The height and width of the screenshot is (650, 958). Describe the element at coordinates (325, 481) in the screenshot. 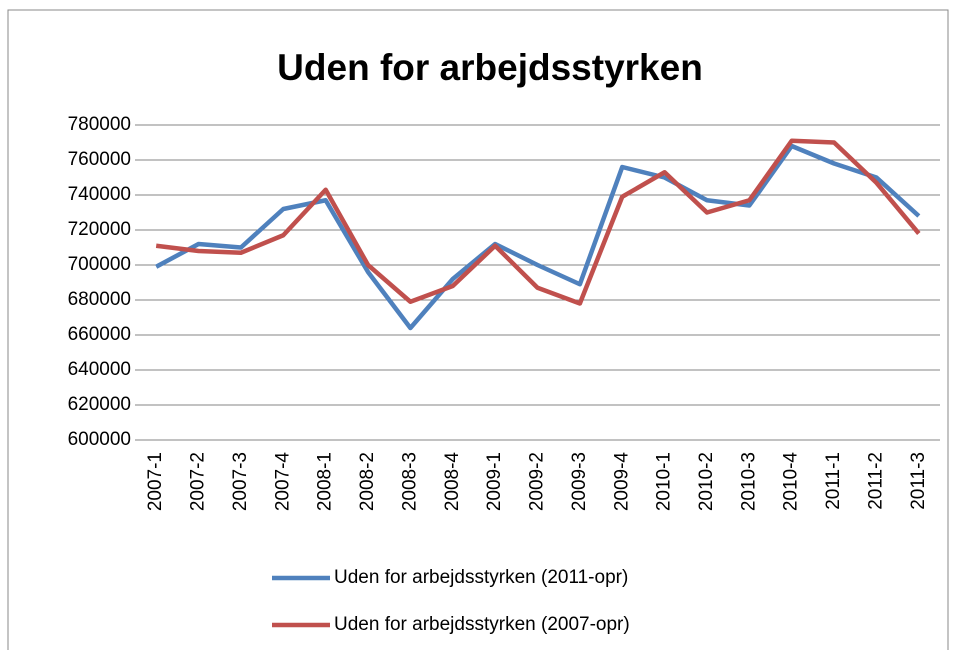

I see `x-tick-label: 2008-1` at that location.